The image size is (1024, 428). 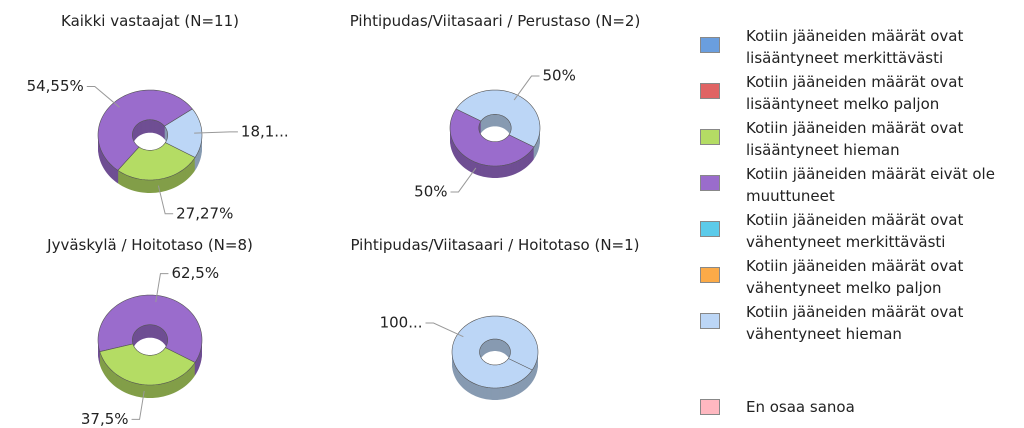 What do you see at coordinates (150, 245) in the screenshot?
I see `chart-title: Jyväskylä / Hoitotaso (N=8)` at bounding box center [150, 245].